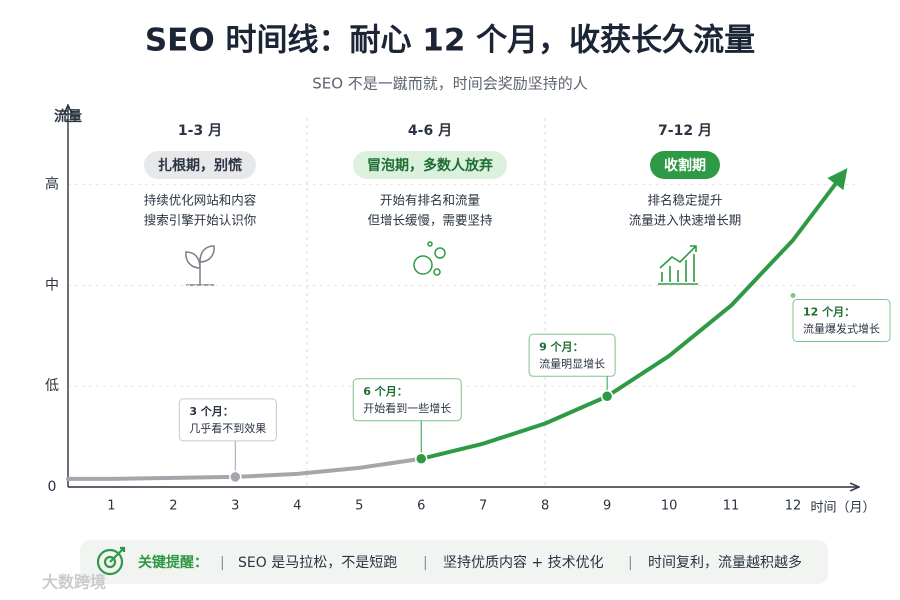 The height and width of the screenshot is (600, 900). Describe the element at coordinates (52, 285) in the screenshot. I see `y-tick-label: 中` at that location.